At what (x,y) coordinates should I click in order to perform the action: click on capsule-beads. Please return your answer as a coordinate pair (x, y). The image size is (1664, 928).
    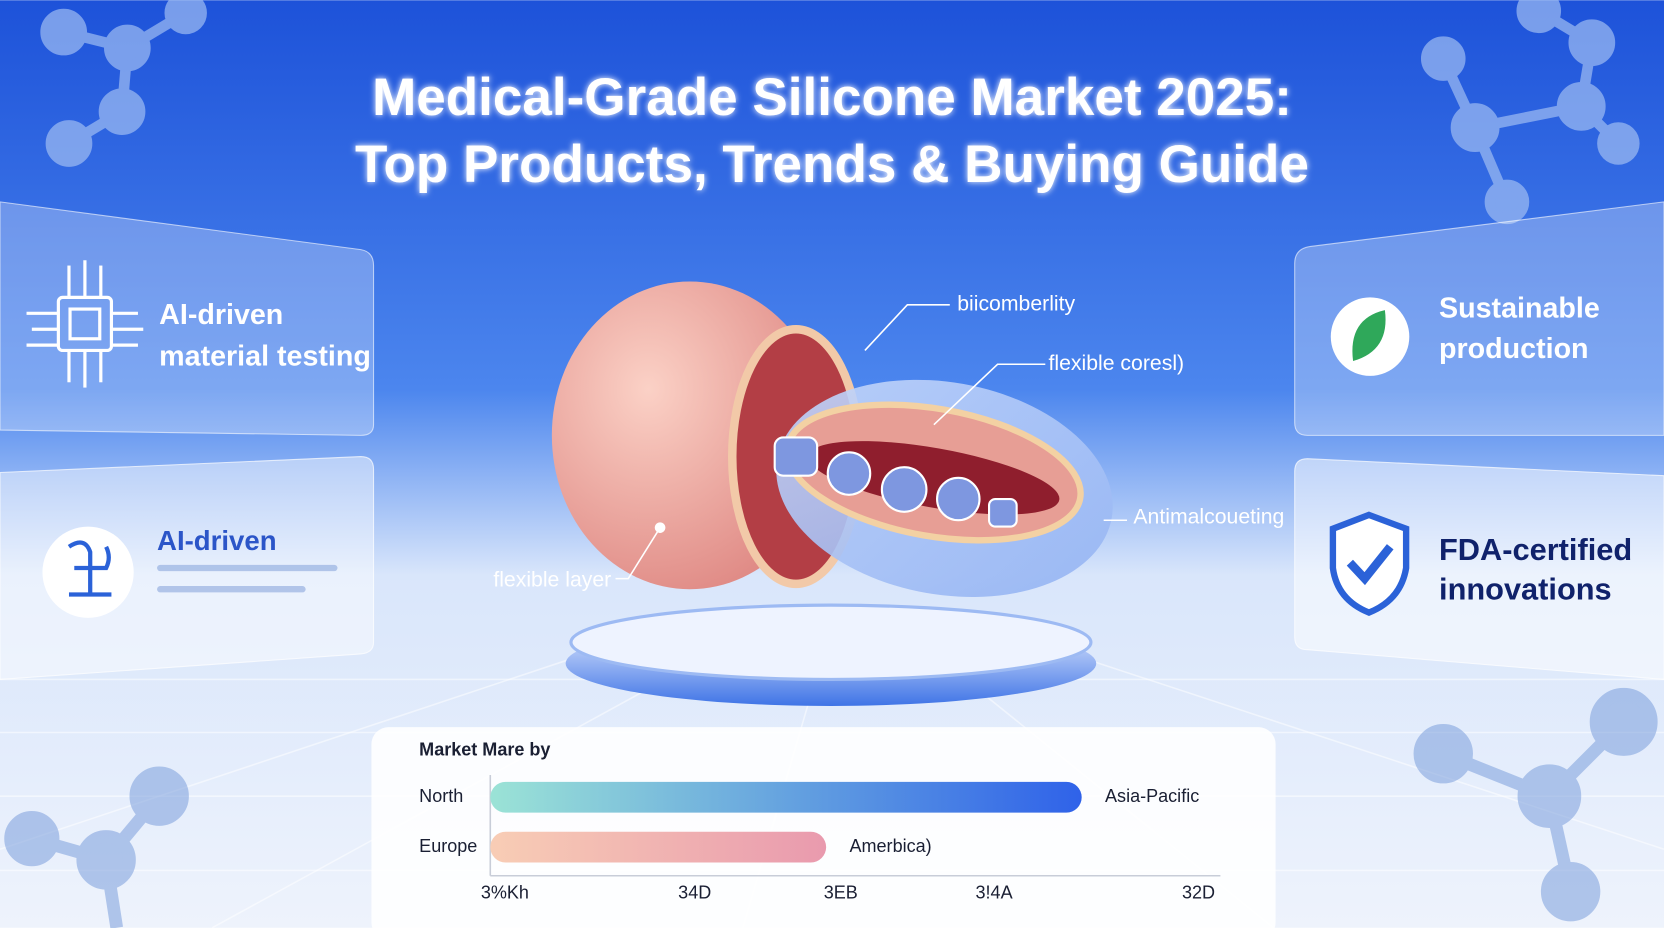
    Looking at the image, I should click on (895, 482).